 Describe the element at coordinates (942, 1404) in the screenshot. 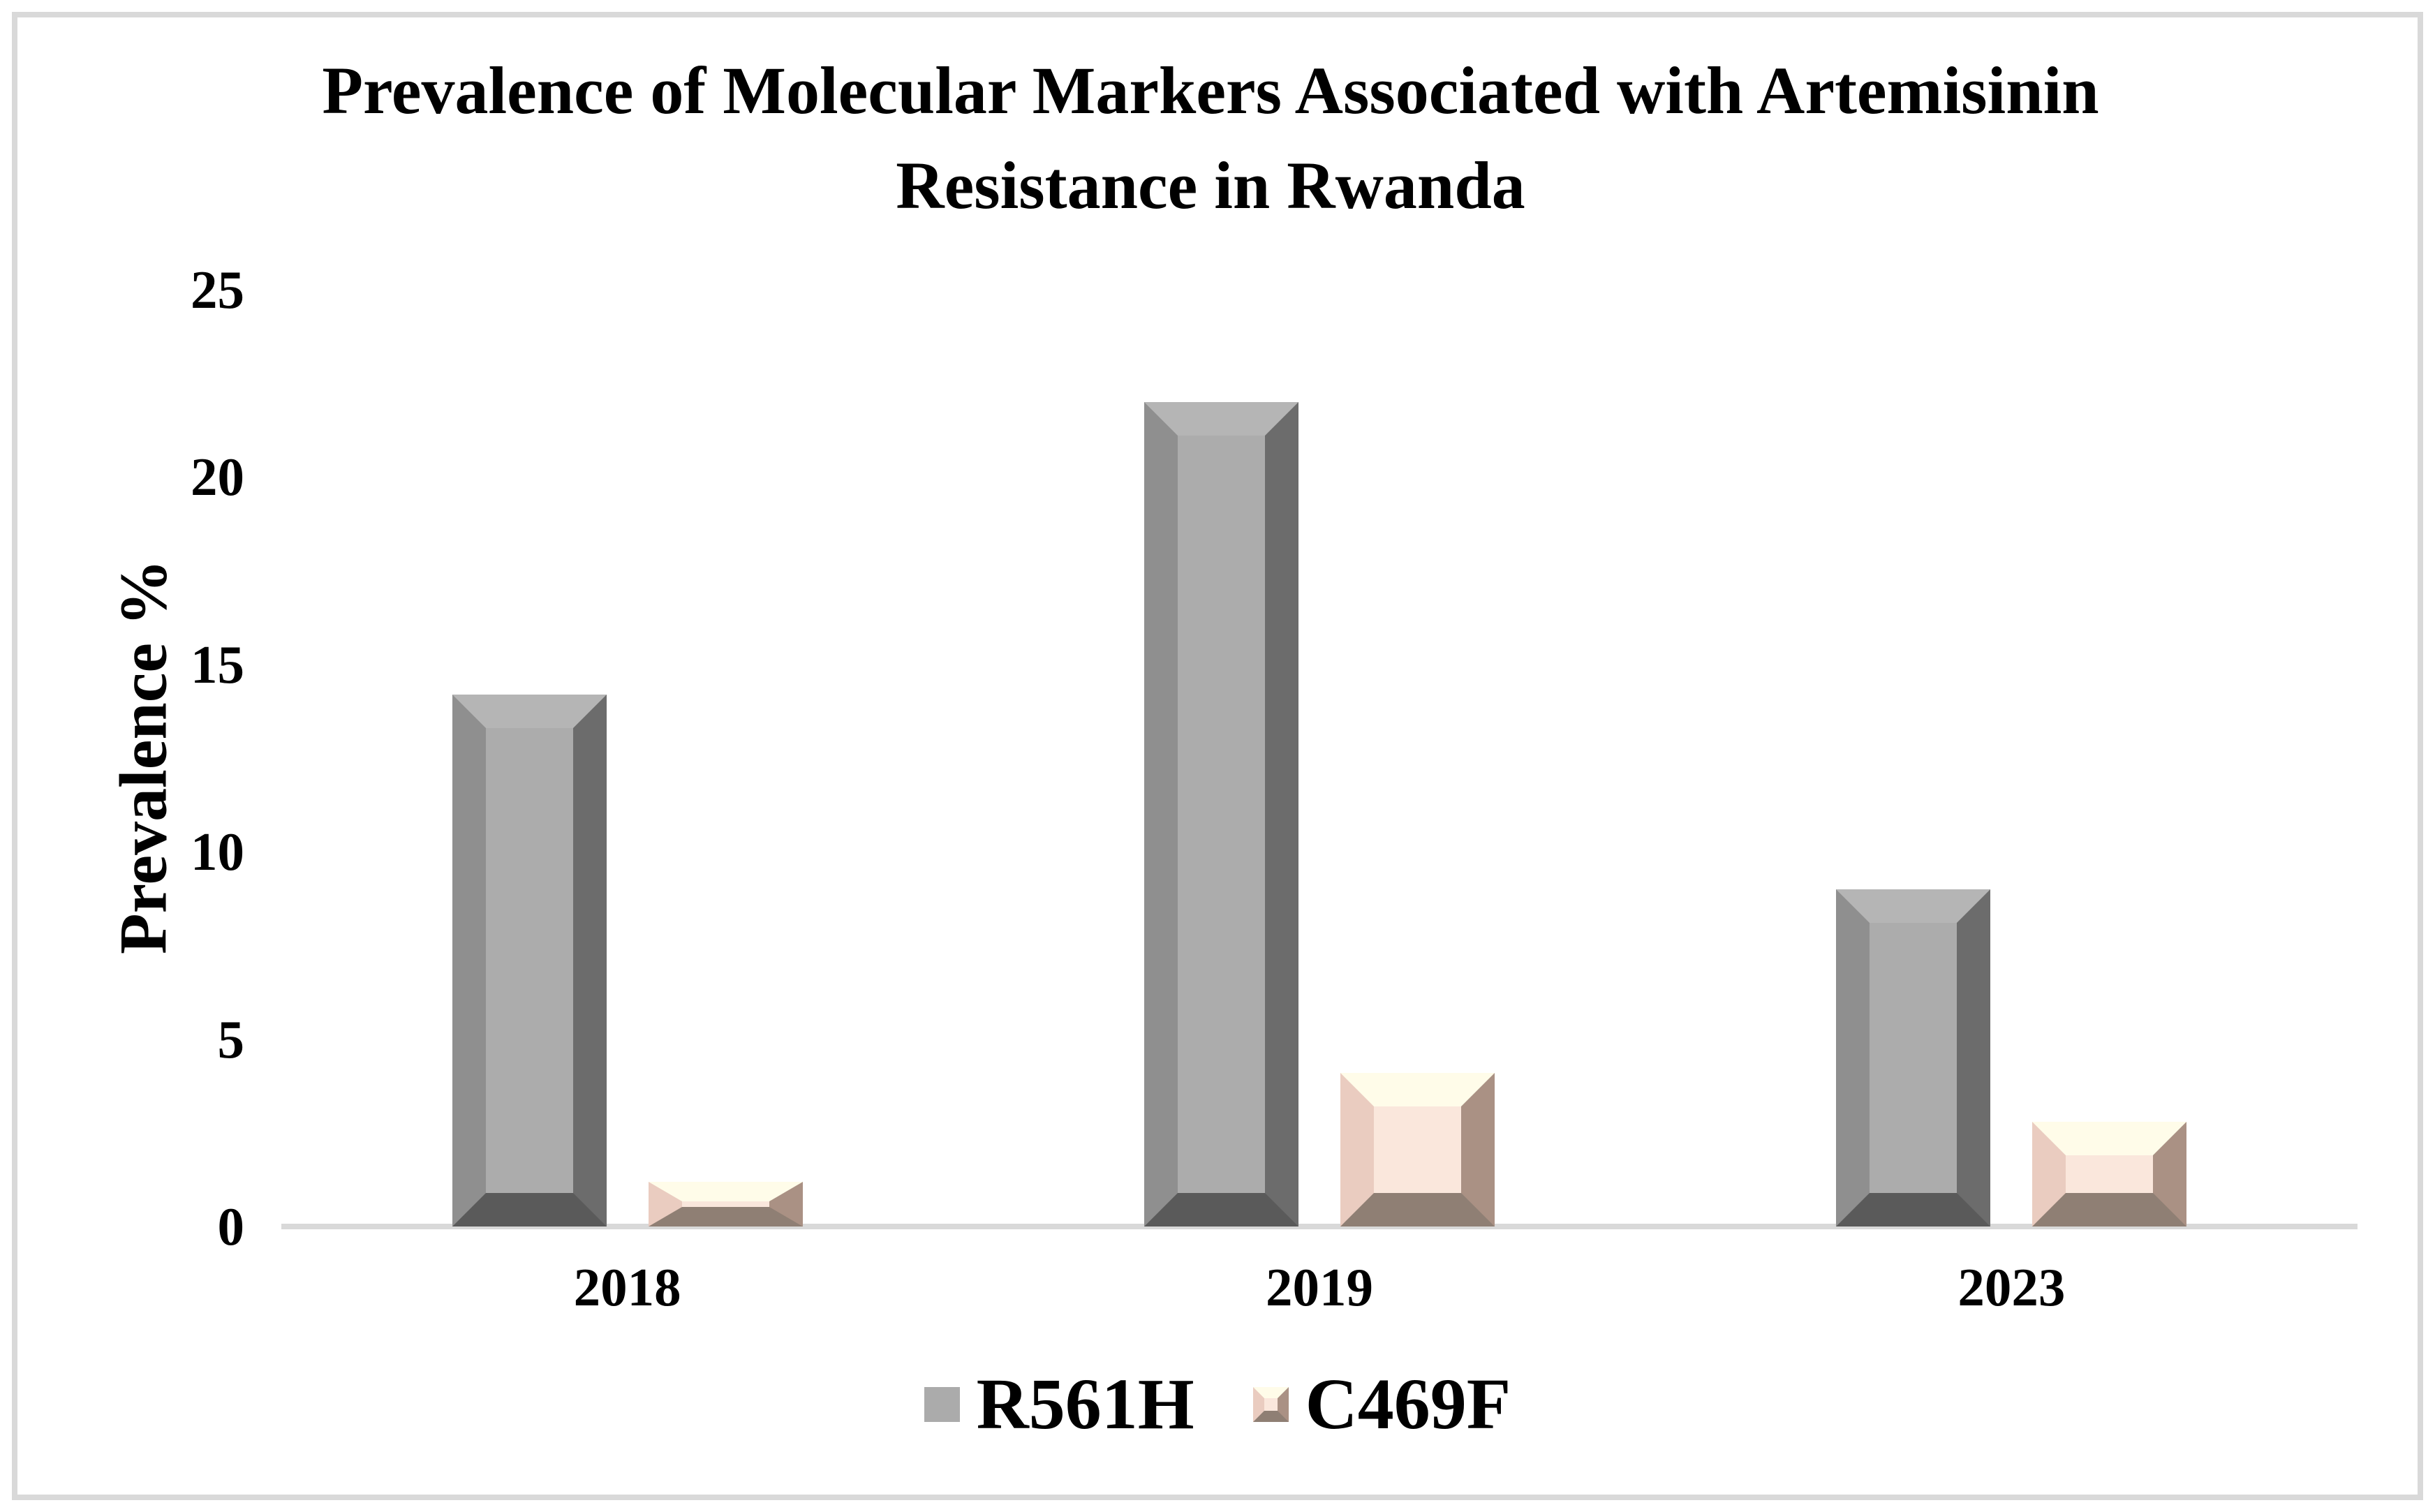

I see `legend-swatch-r561h` at that location.